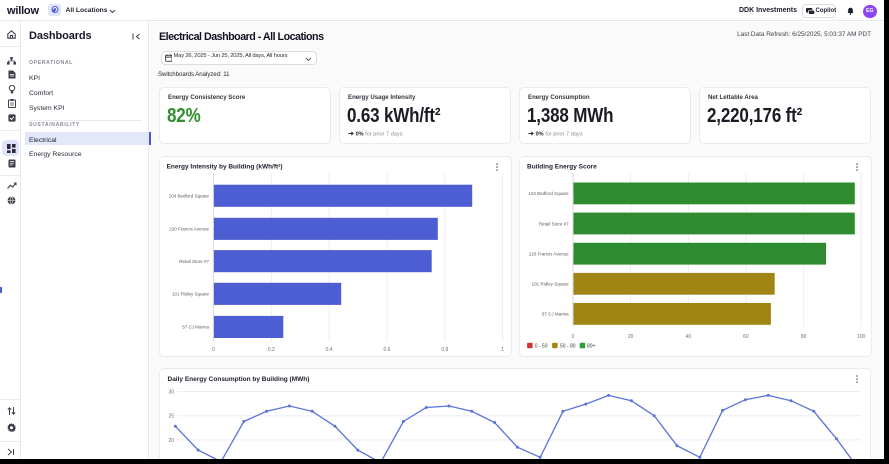  Describe the element at coordinates (444, 350) in the screenshot. I see `svg-text: 0.8` at that location.